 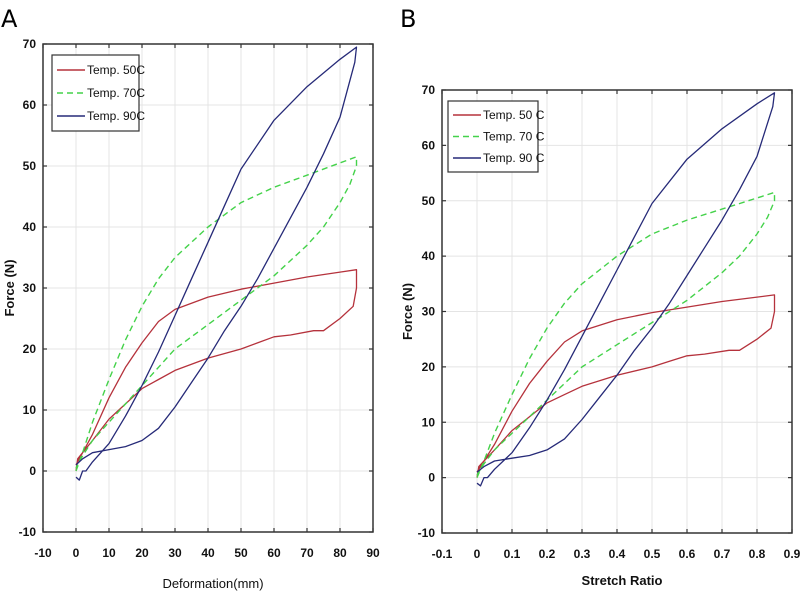 I want to click on legend-a: Temp. 50C Temp. 70C Temp. 90C, so click(x=98, y=93).